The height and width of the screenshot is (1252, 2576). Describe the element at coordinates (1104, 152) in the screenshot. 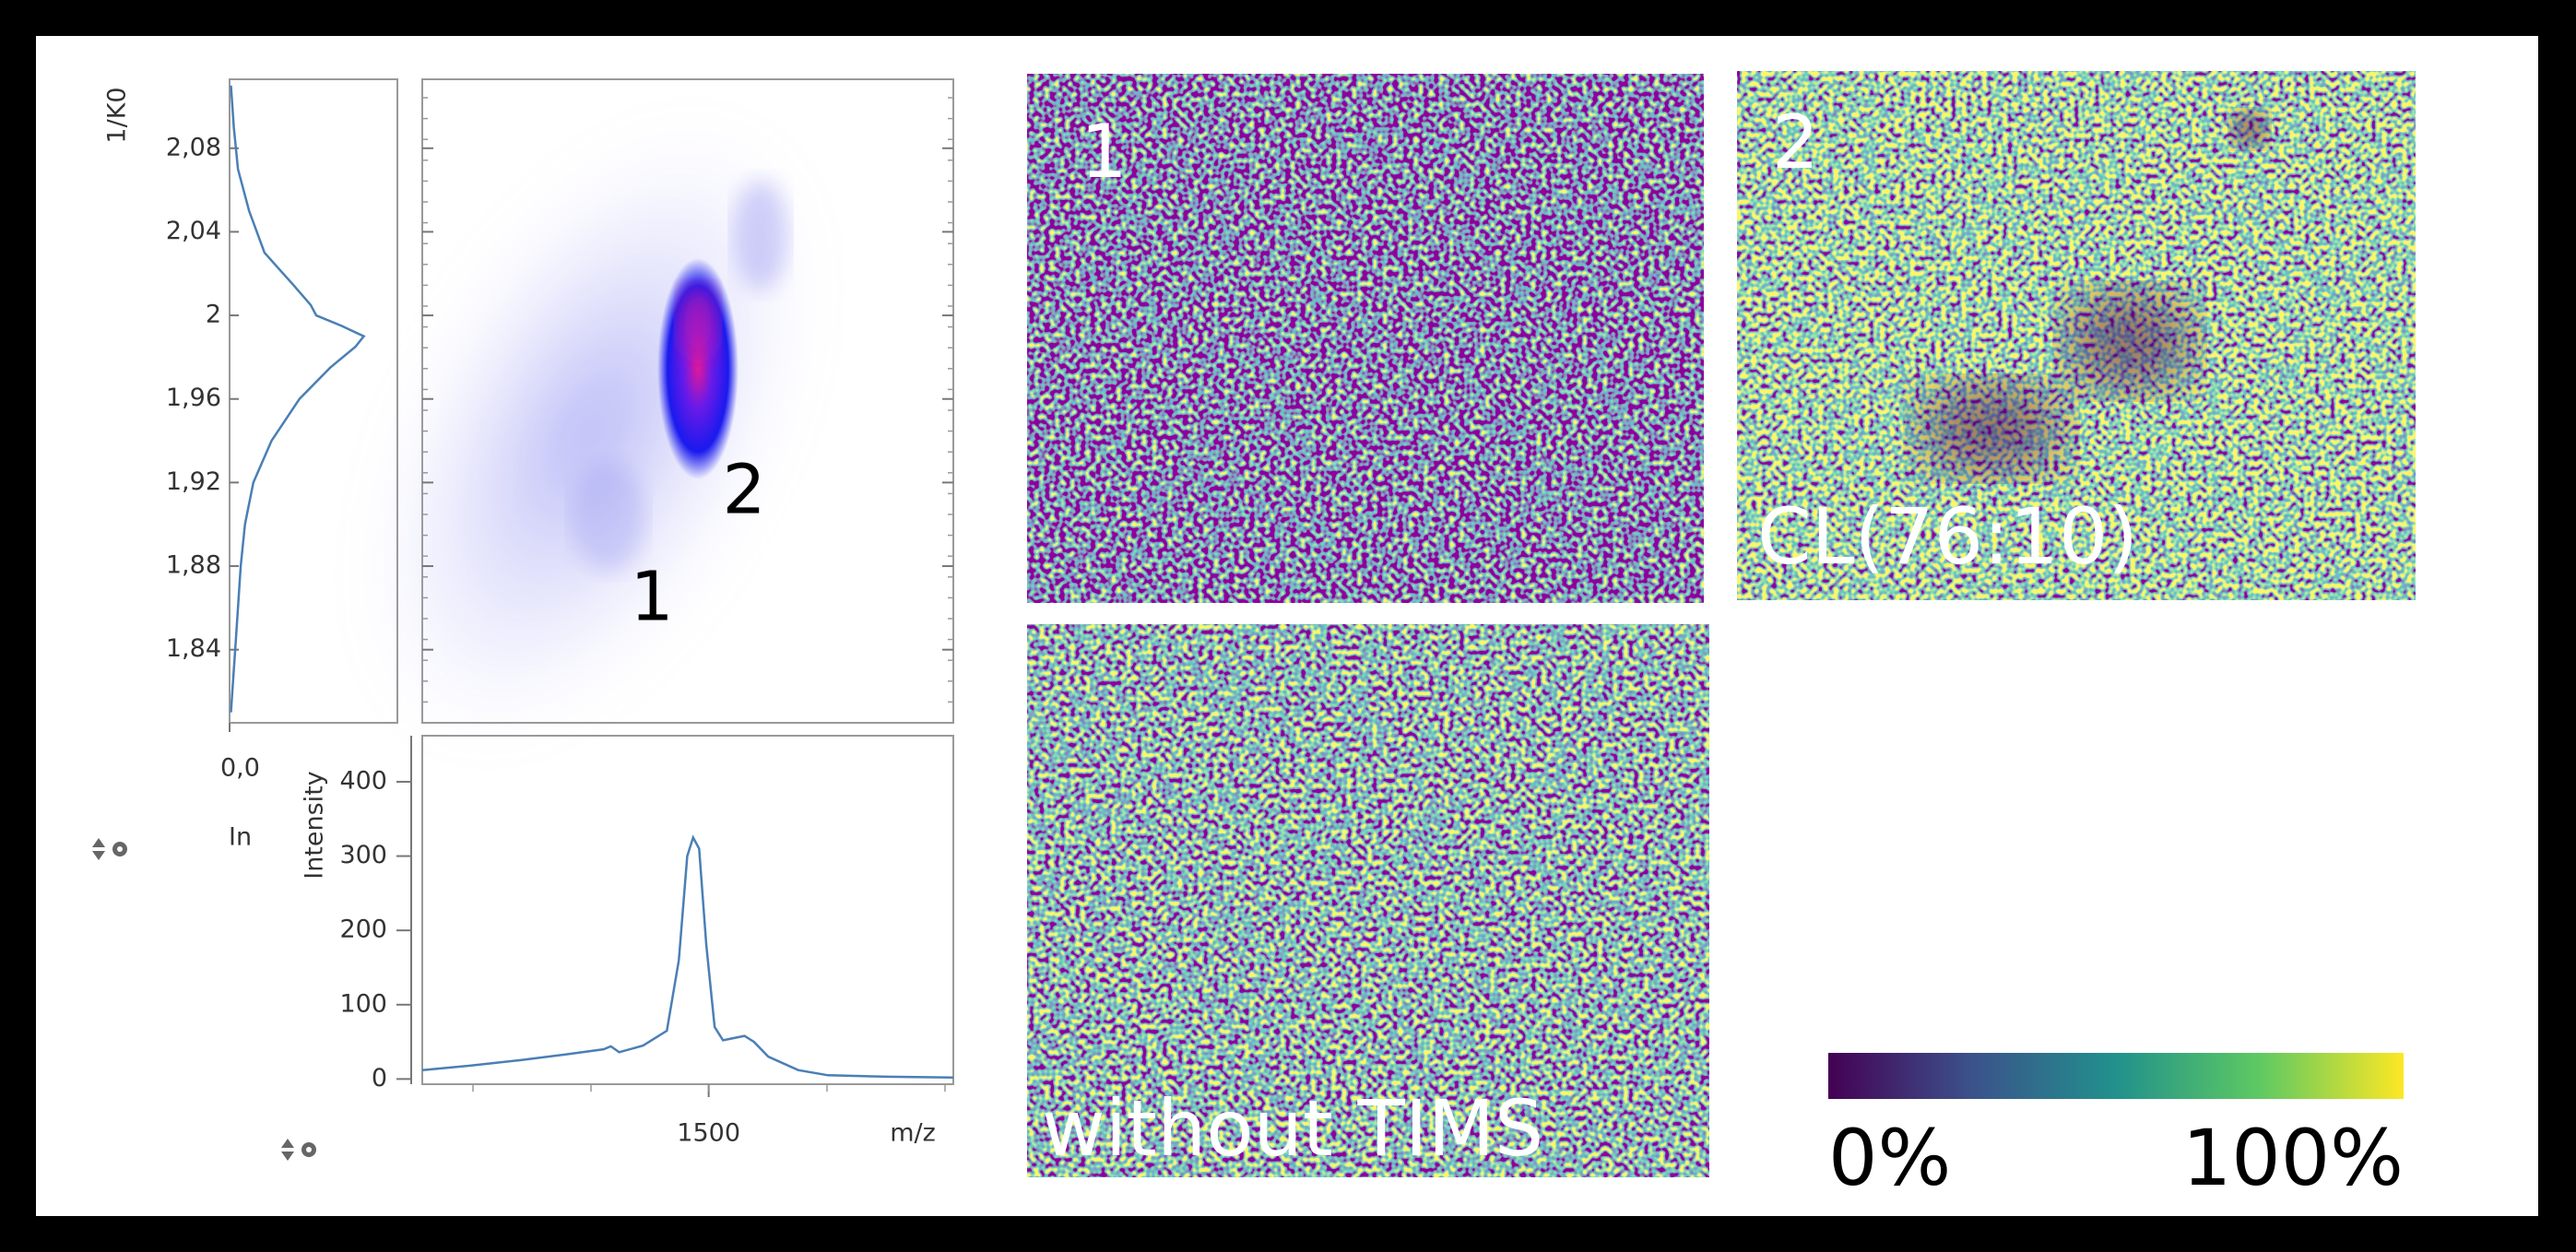

I see `image-label: 1` at that location.